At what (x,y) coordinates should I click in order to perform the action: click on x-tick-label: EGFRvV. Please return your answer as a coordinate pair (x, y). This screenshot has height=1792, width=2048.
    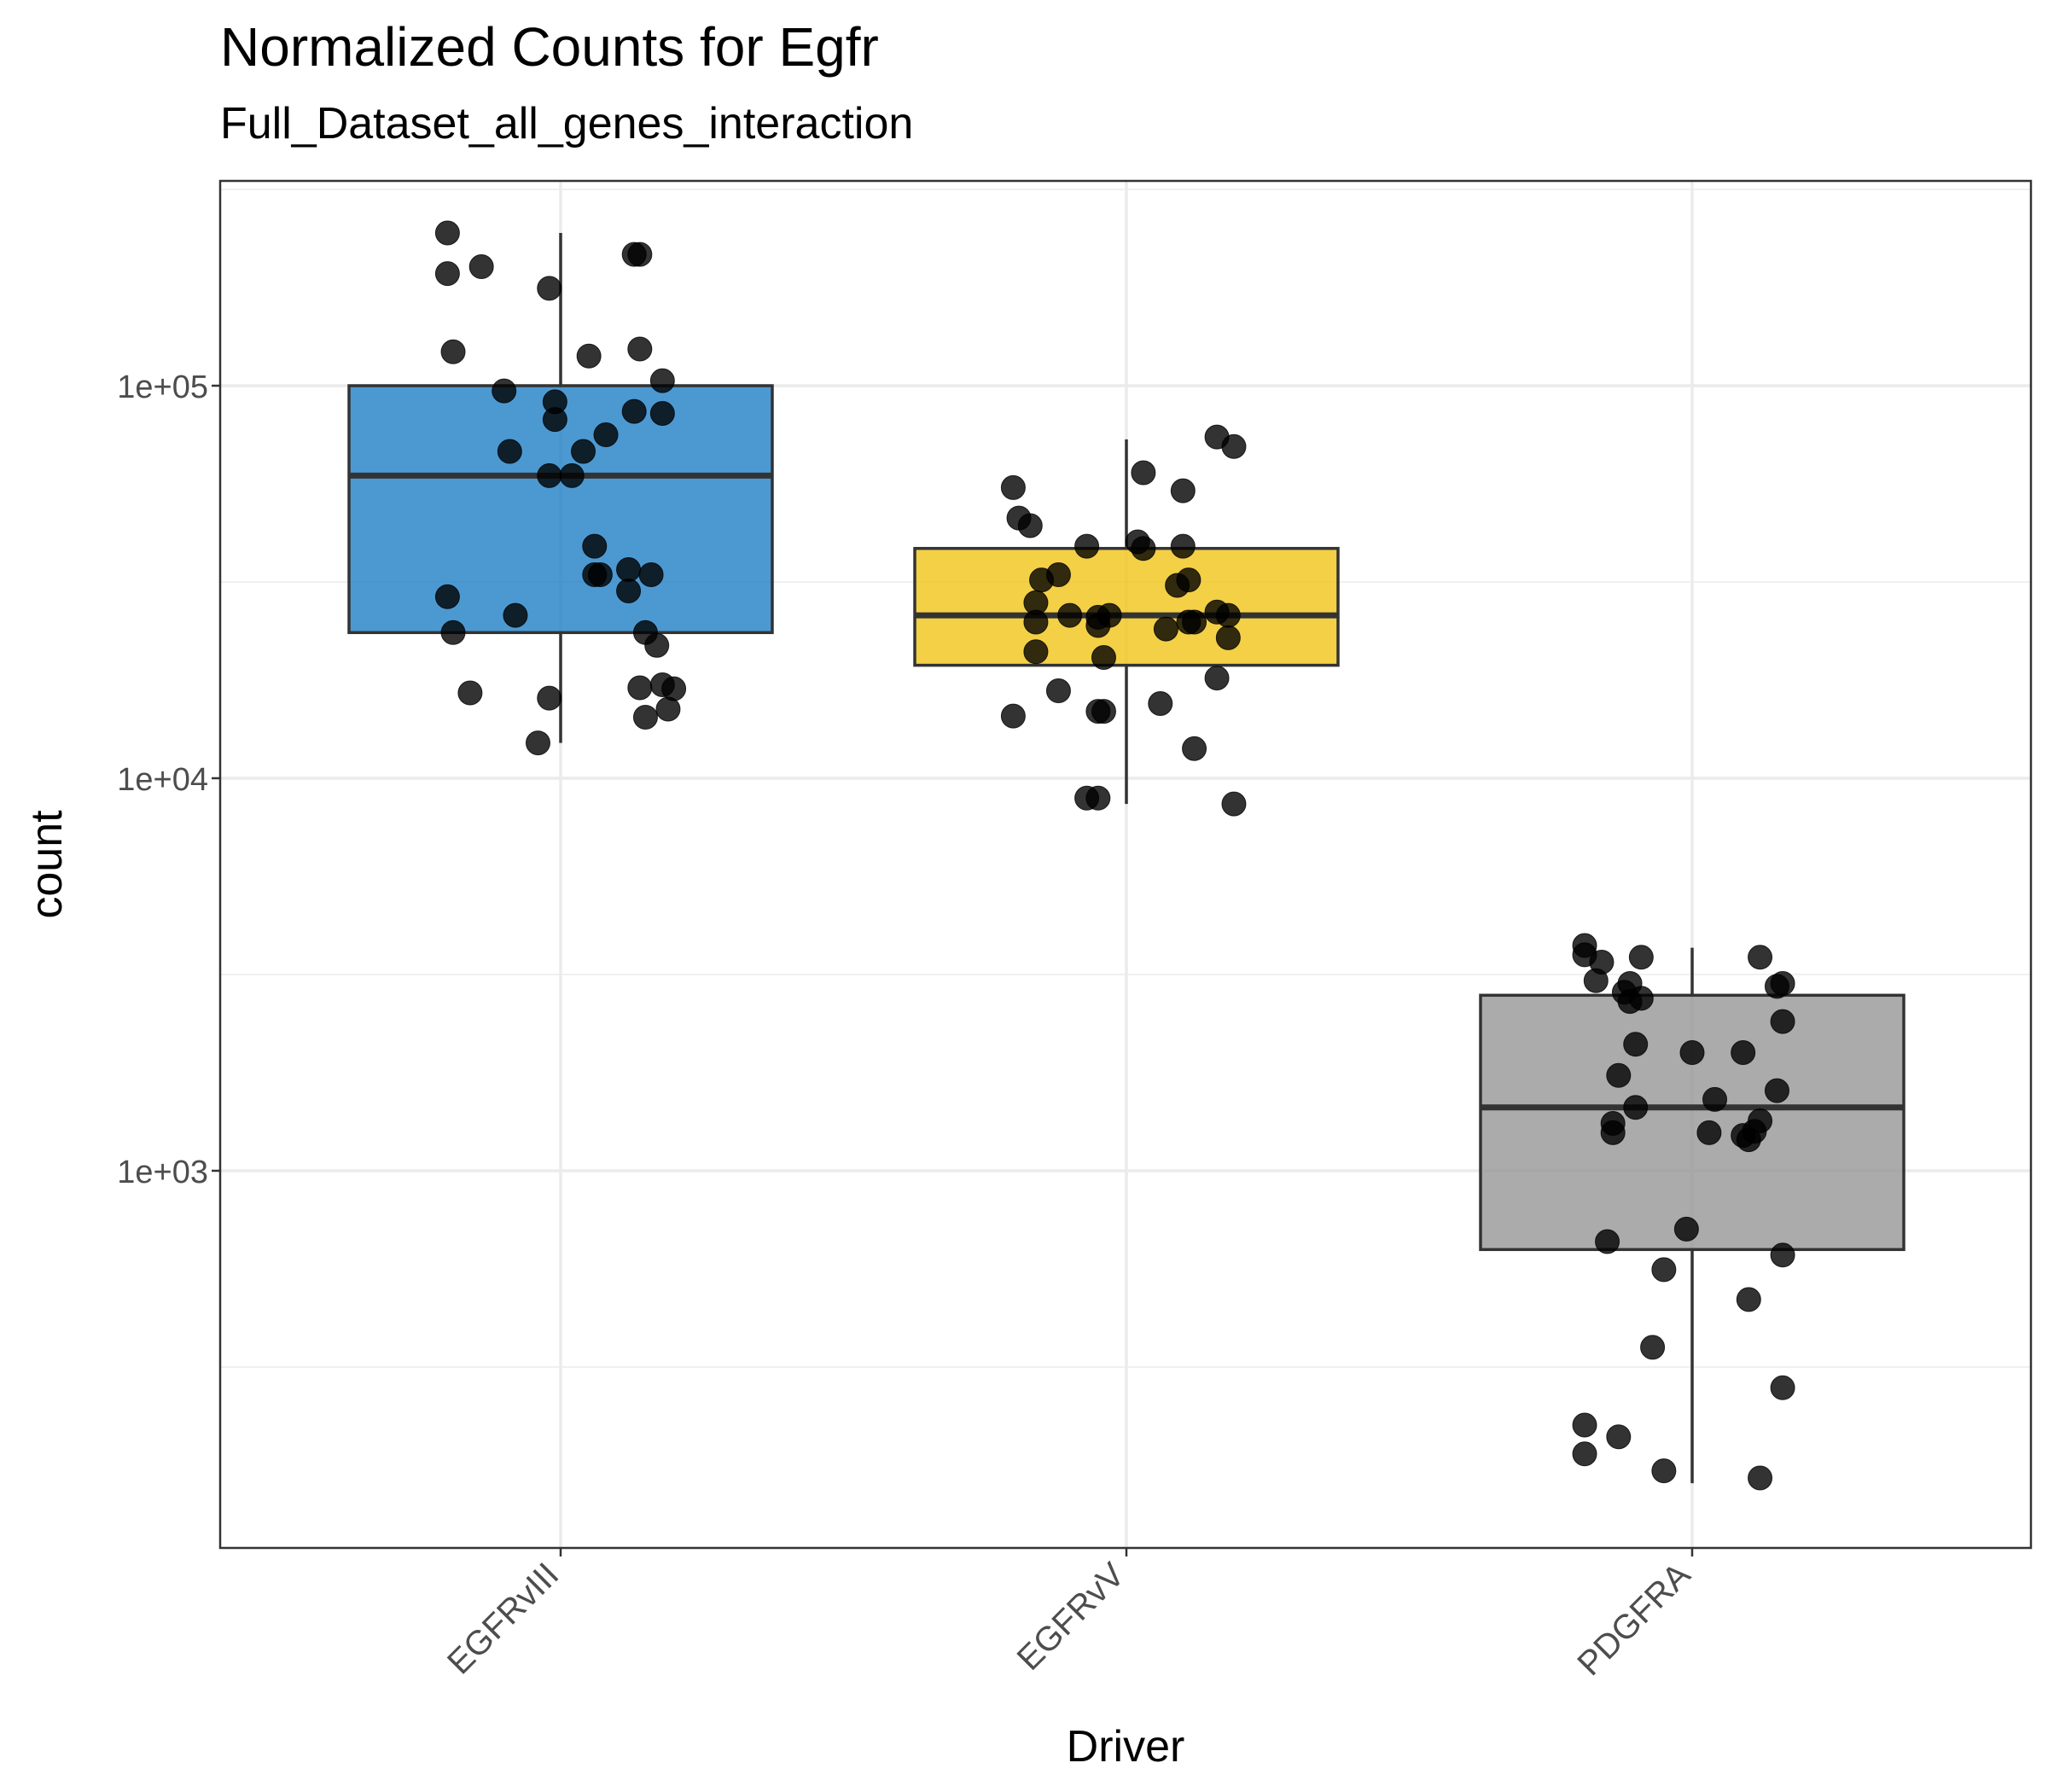
    Looking at the image, I should click on (1071, 1617).